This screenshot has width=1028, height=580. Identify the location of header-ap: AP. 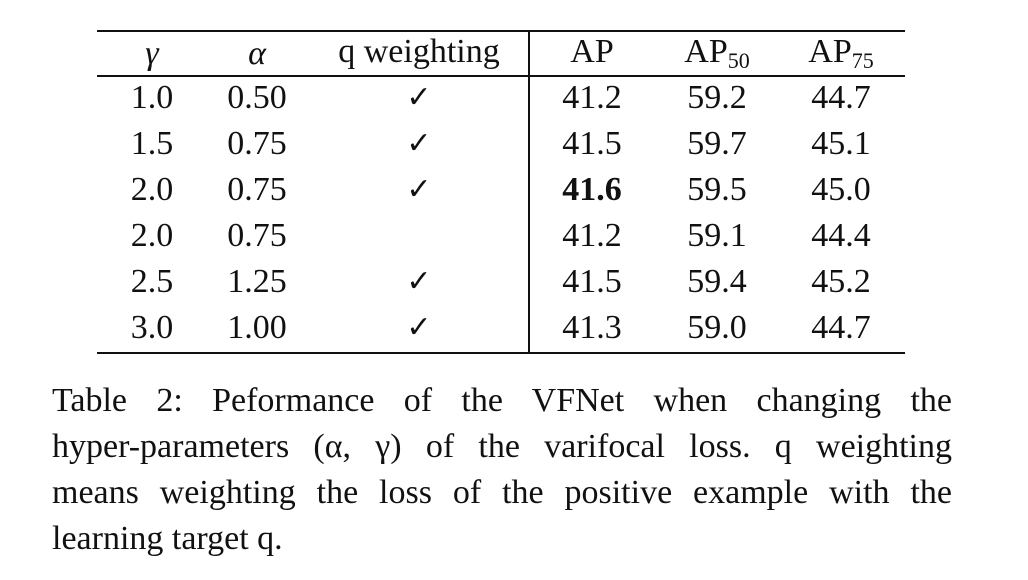
(592, 51).